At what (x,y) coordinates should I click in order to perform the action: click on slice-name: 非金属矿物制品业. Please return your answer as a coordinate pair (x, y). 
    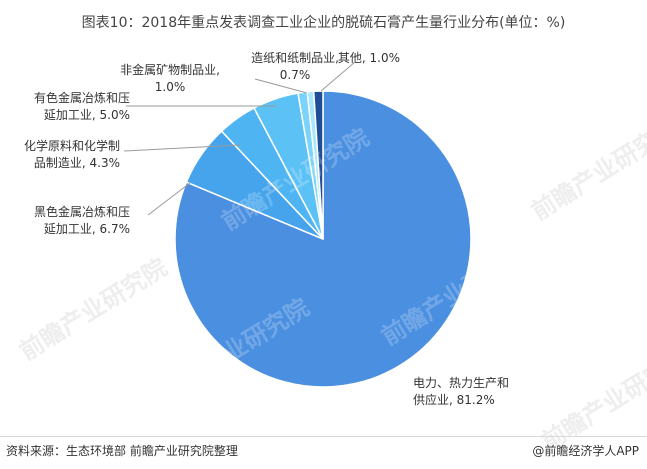
    Looking at the image, I should click on (168, 70).